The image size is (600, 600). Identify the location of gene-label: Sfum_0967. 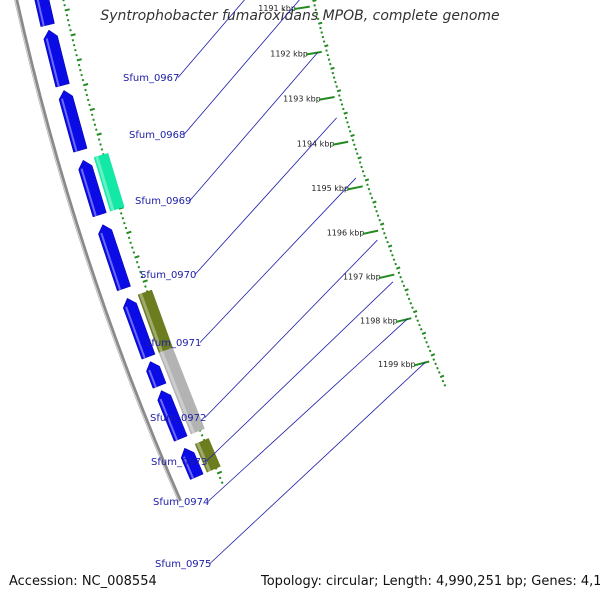
(151, 78).